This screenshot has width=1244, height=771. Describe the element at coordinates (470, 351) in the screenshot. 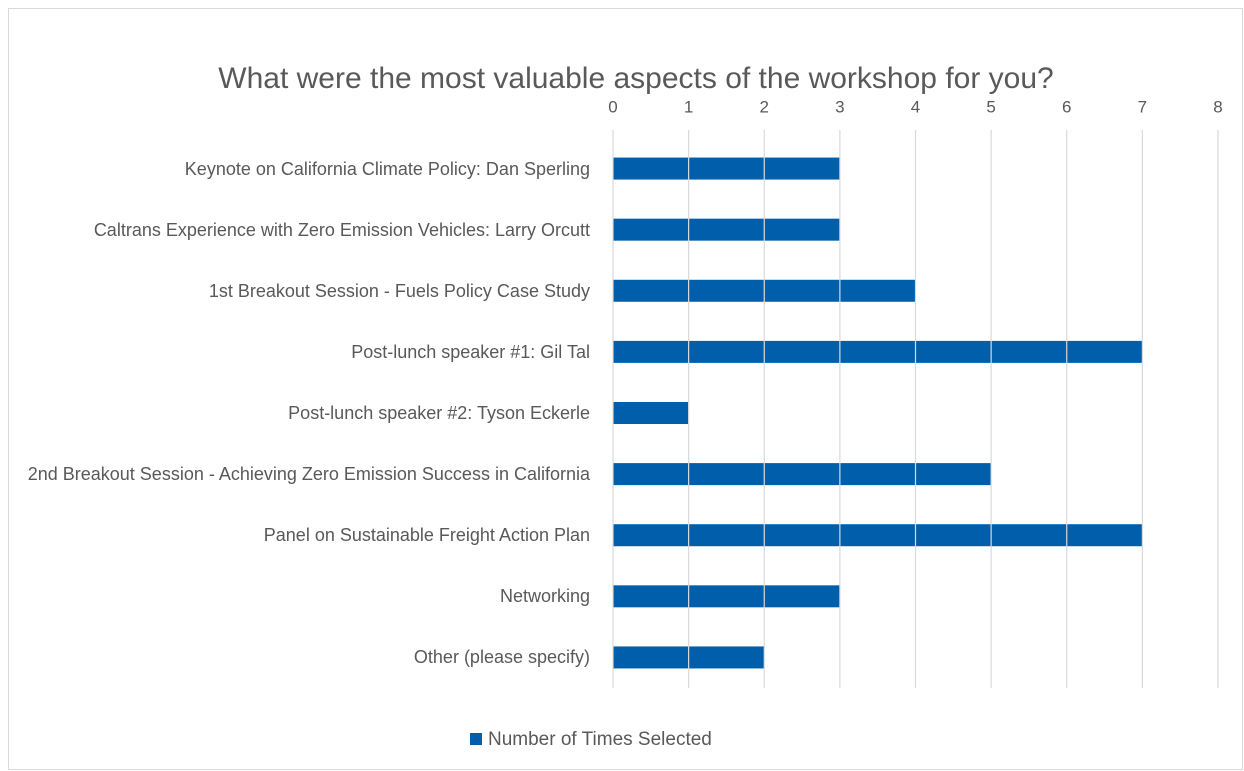

I see `y-tick-label: Post-lunch speaker #1: Gil Tal` at that location.